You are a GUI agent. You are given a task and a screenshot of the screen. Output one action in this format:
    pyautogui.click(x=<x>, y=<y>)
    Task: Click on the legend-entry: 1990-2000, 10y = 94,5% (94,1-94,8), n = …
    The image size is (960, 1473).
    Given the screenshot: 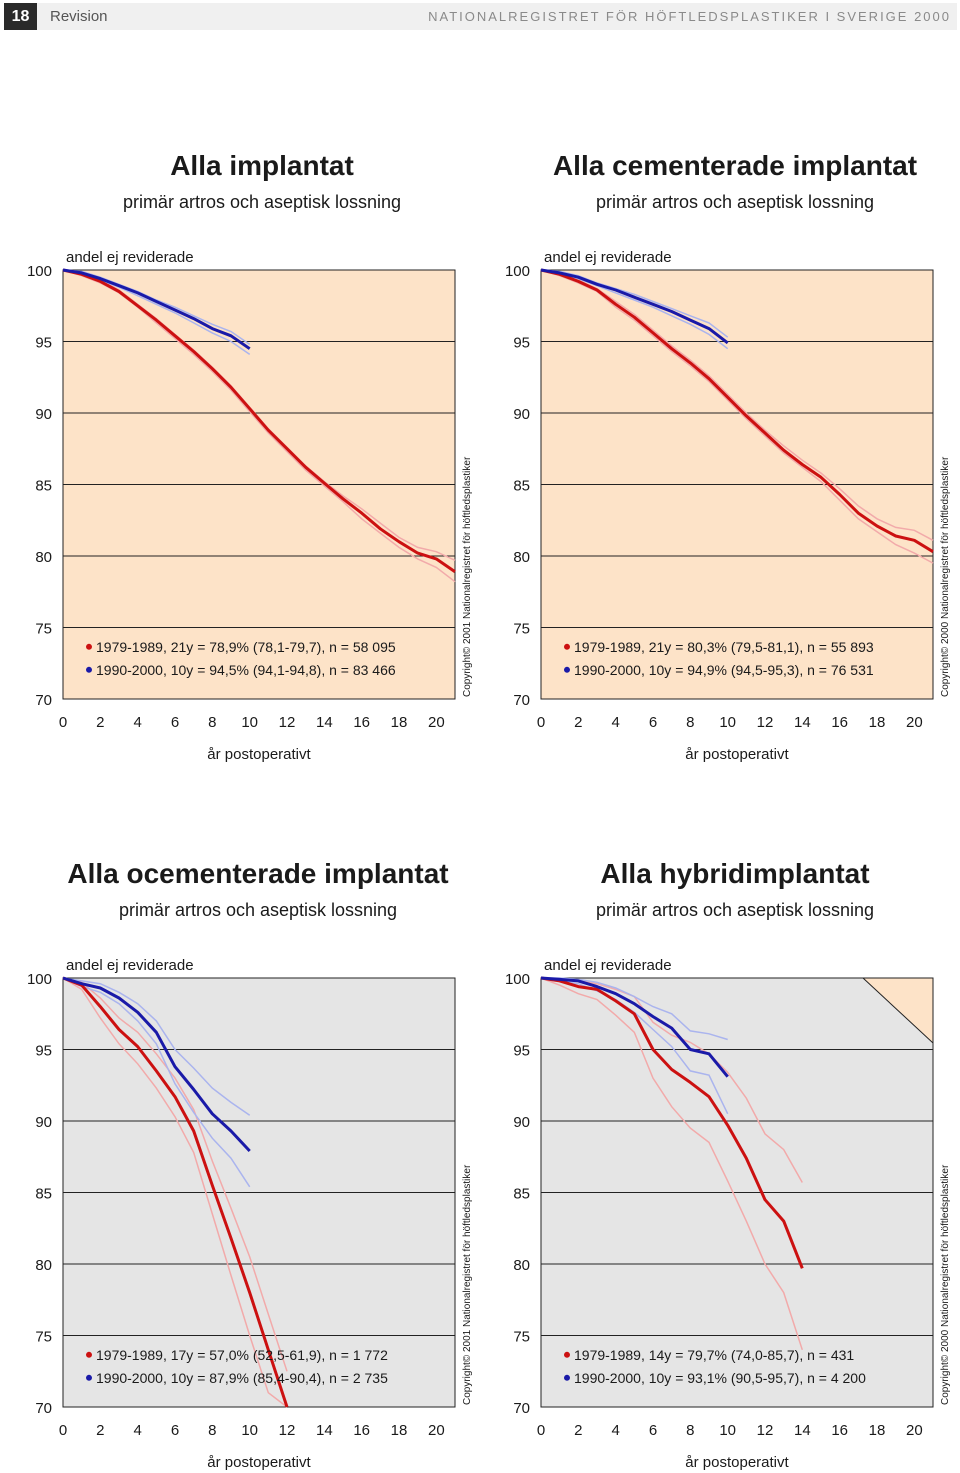 What is the action you would take?
    pyautogui.click(x=246, y=670)
    